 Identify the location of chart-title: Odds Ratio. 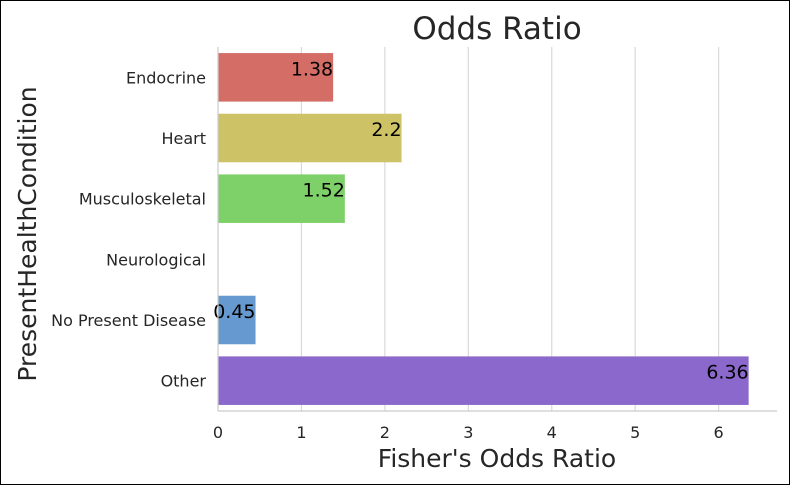
(496, 29).